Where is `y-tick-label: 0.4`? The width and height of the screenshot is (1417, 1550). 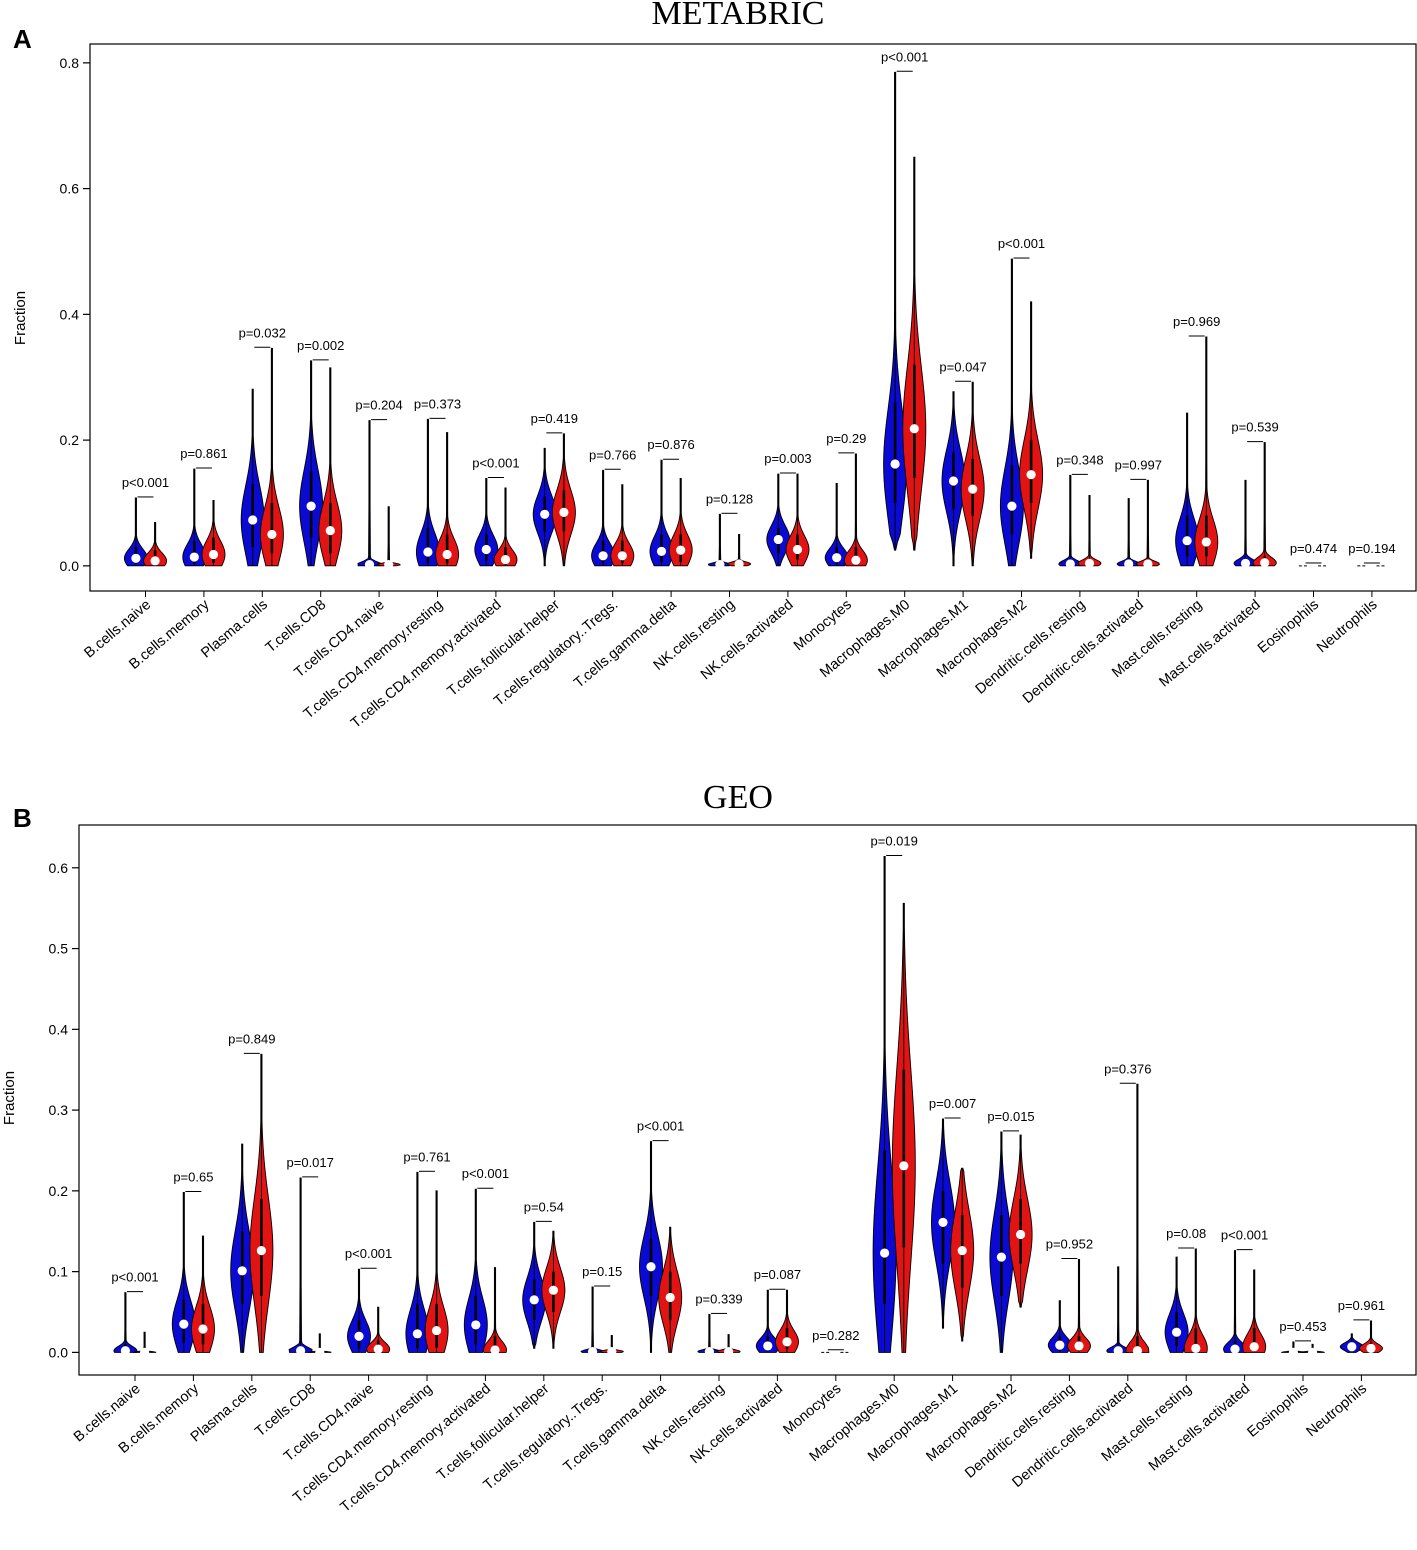 y-tick-label: 0.4 is located at coordinates (70, 314).